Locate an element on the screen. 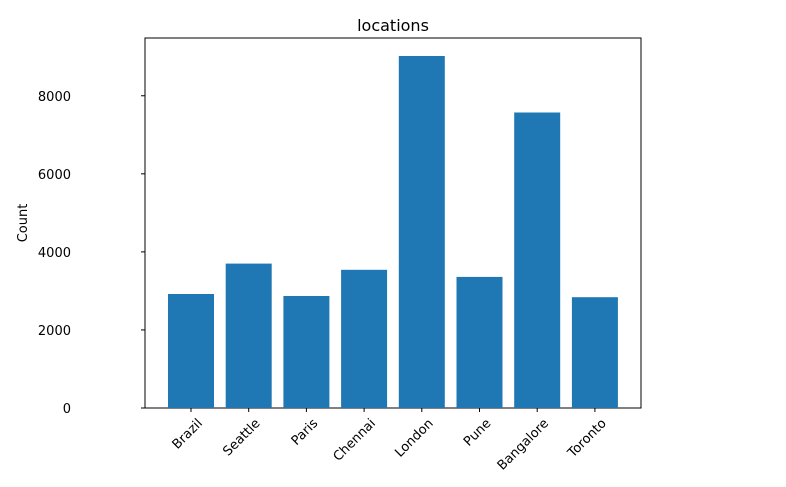 Image resolution: width=786 pixels, height=487 pixels. x-tick-label: Pune is located at coordinates (477, 432).